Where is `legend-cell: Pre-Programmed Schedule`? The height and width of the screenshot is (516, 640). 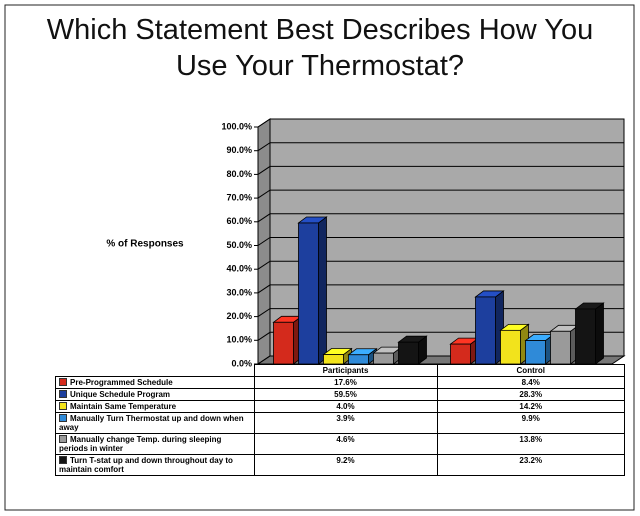
legend-cell: Pre-Programmed Schedule is located at coordinates (155, 382).